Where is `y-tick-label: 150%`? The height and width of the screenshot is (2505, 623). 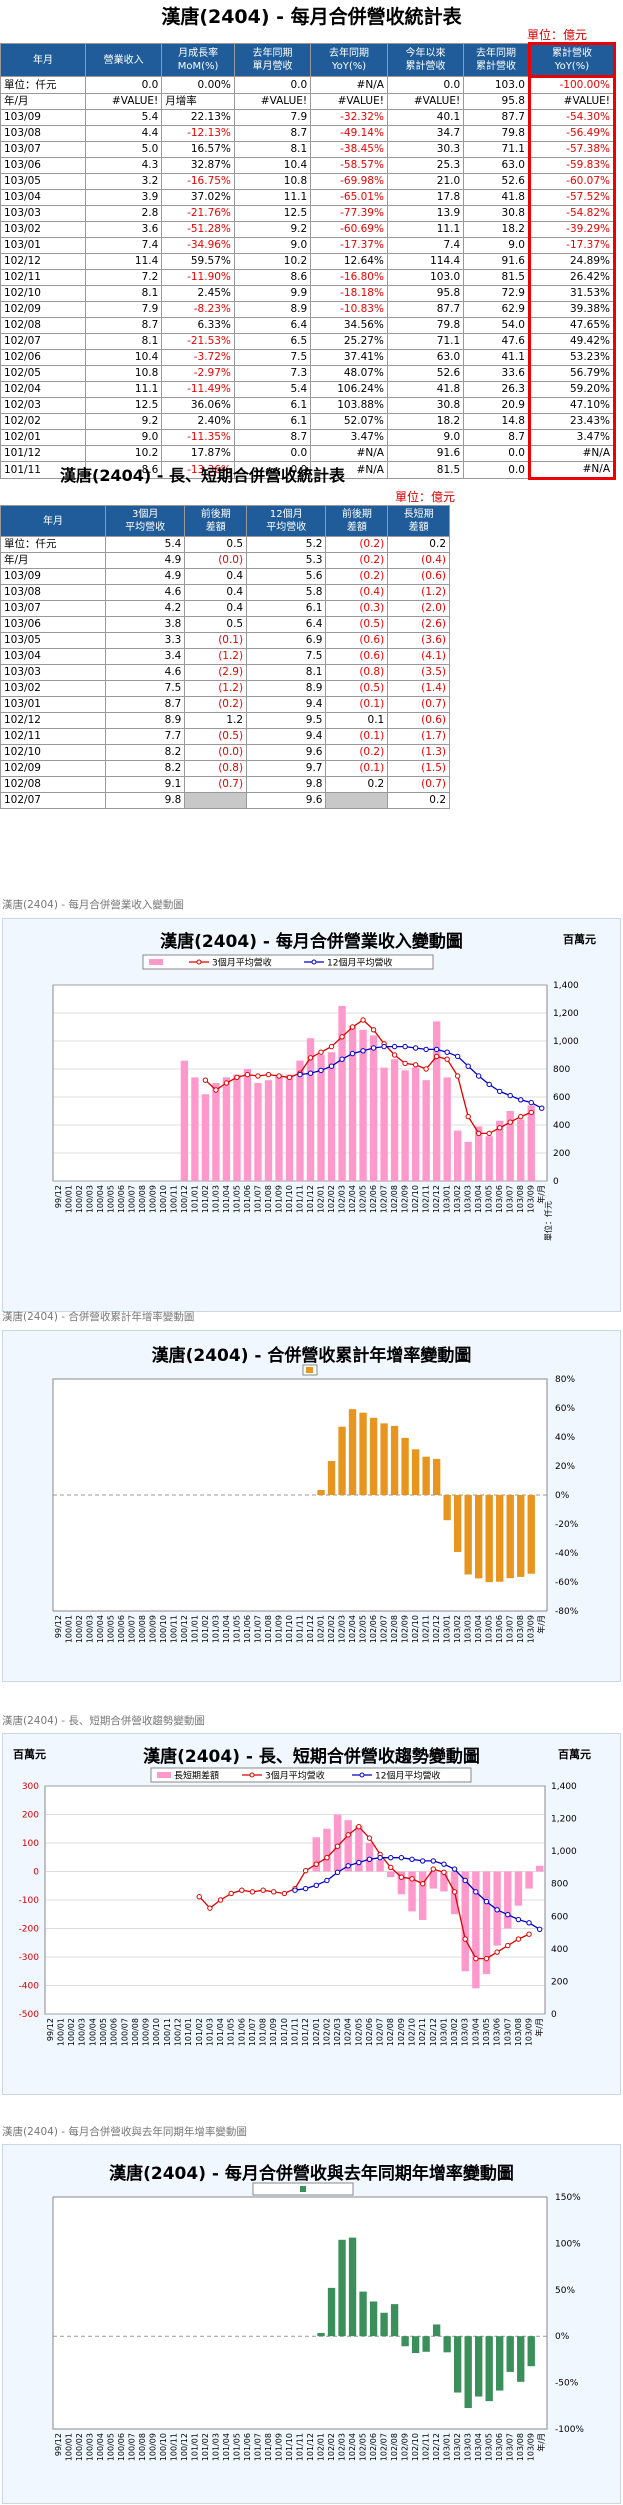
y-tick-label: 150% is located at coordinates (568, 2198).